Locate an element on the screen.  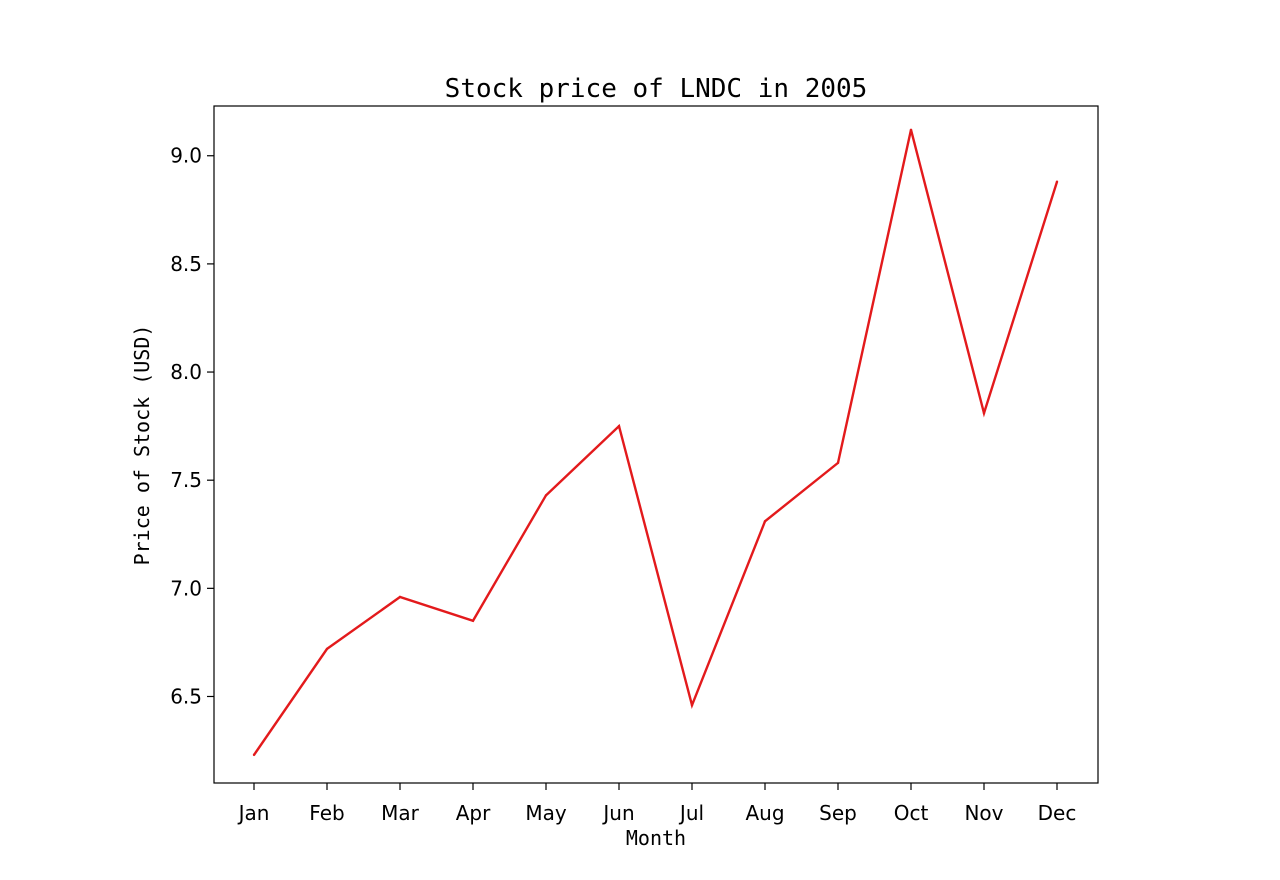
y-tick-label: 7.0 is located at coordinates (186, 588).